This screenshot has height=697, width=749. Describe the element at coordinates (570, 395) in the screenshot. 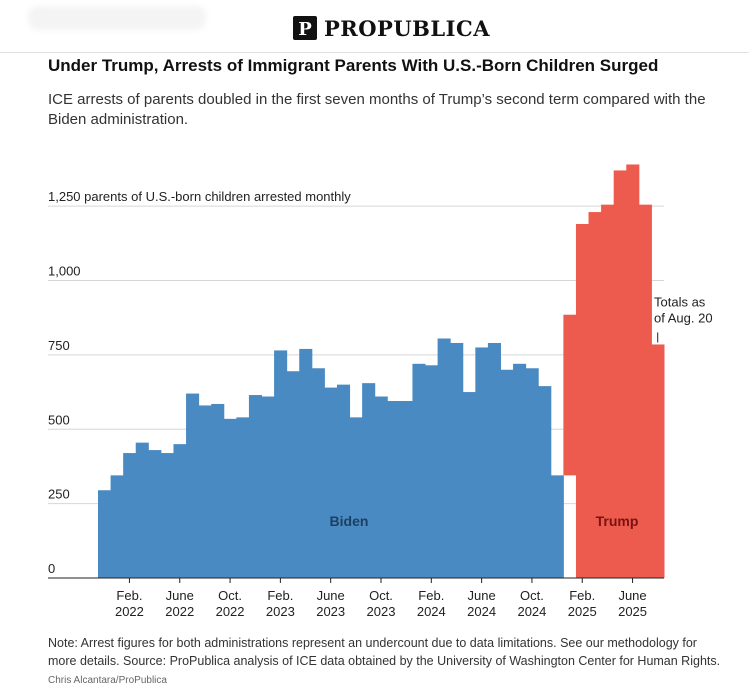

I see `bar-trump-split` at that location.